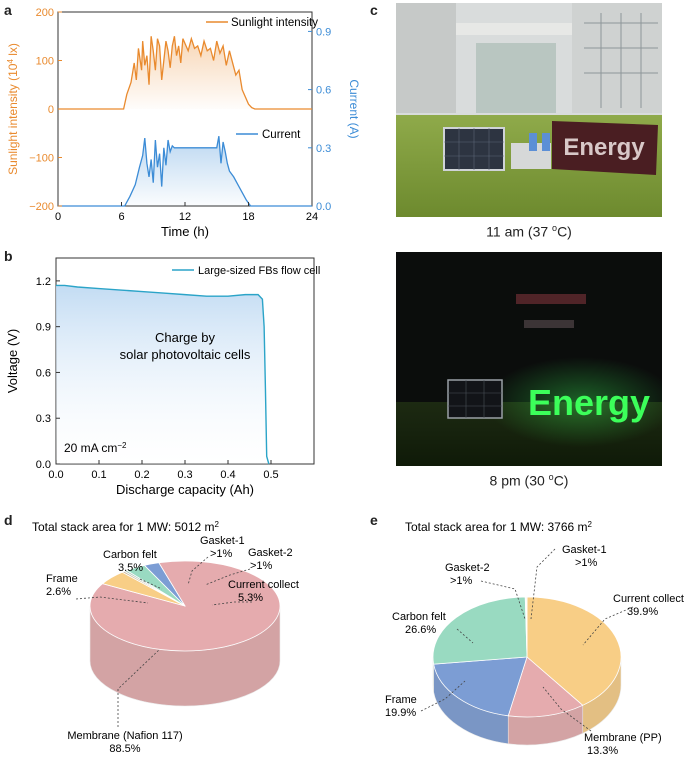 Image resolution: width=685 pixels, height=761 pixels. I want to click on night-photo: Energy, so click(529, 359).